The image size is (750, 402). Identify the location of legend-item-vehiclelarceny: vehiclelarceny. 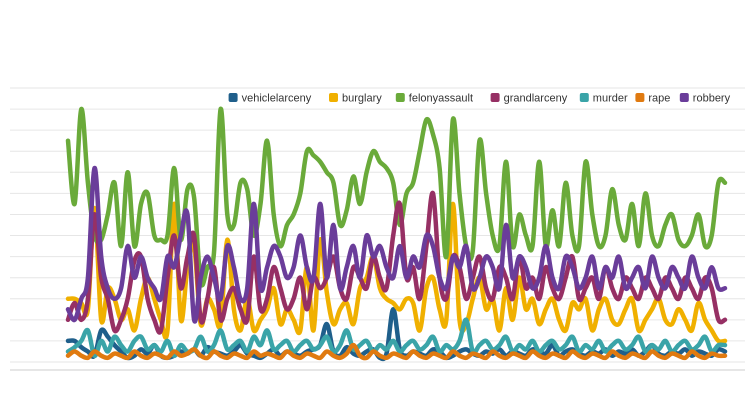
(270, 99).